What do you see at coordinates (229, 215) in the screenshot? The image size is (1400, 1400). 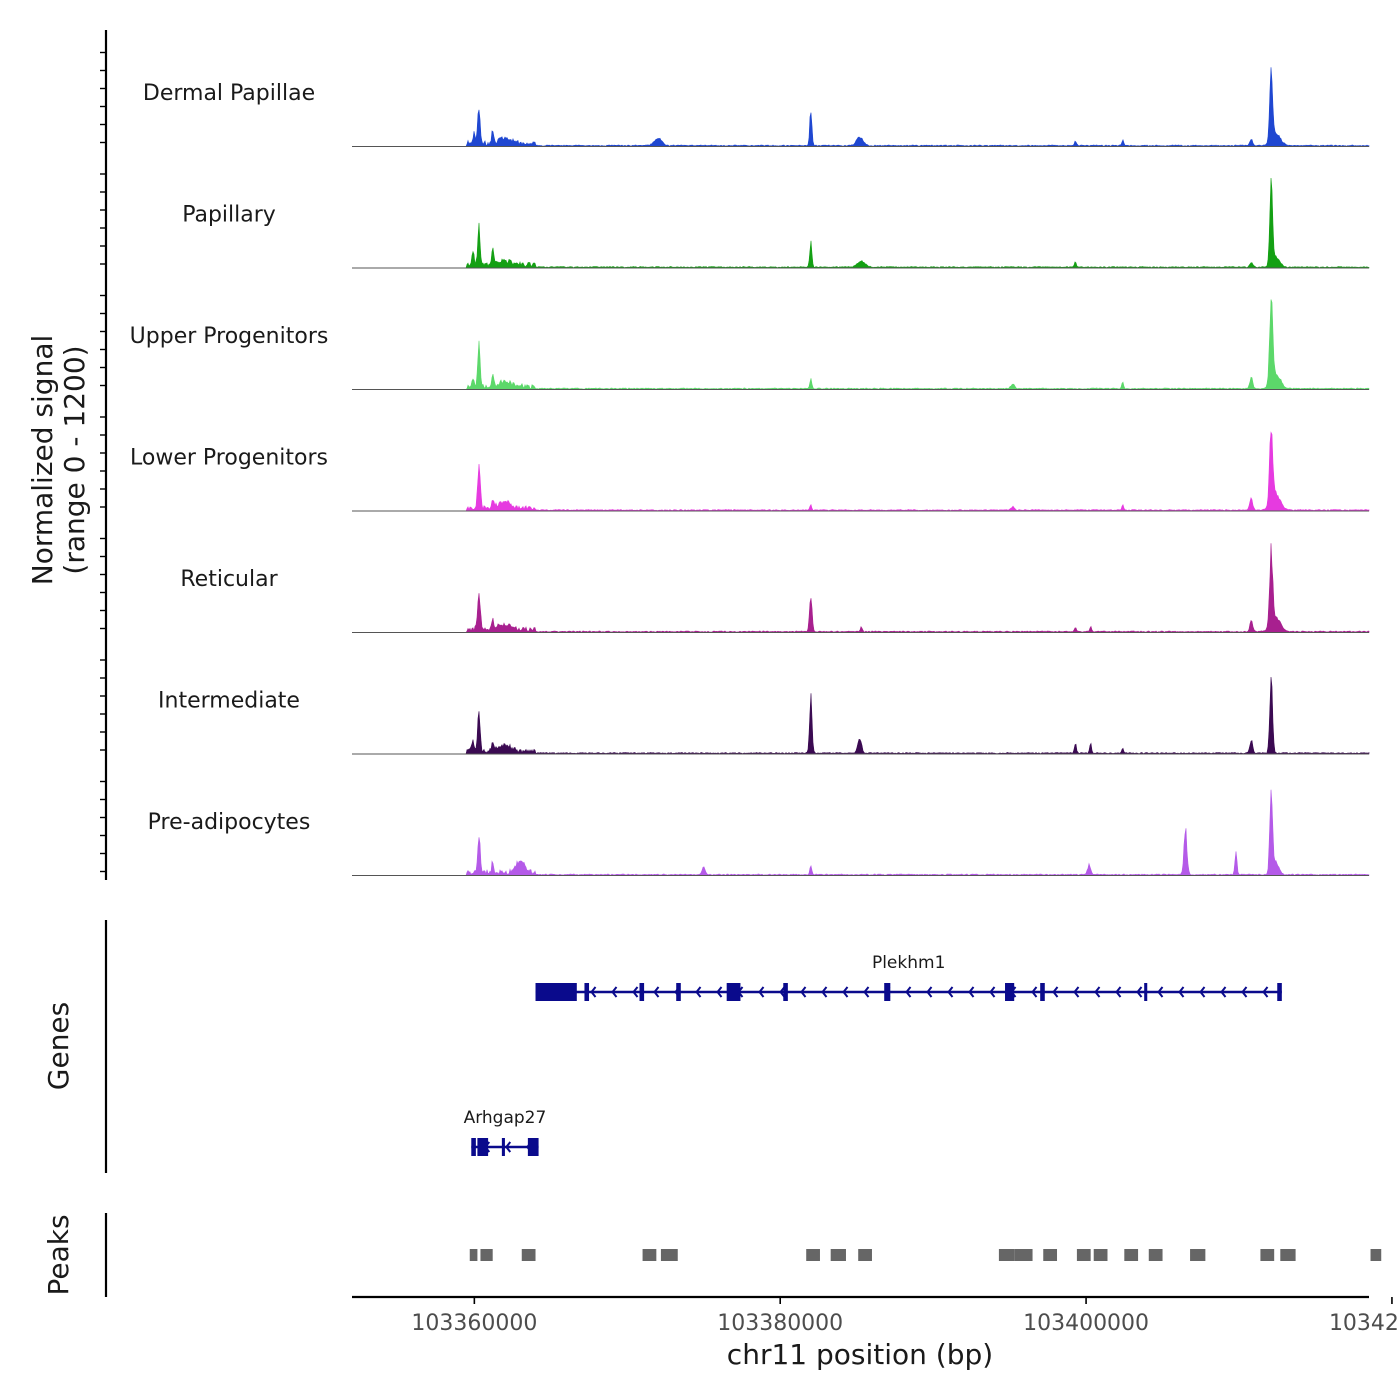 I see `track-label: Papillary` at bounding box center [229, 215].